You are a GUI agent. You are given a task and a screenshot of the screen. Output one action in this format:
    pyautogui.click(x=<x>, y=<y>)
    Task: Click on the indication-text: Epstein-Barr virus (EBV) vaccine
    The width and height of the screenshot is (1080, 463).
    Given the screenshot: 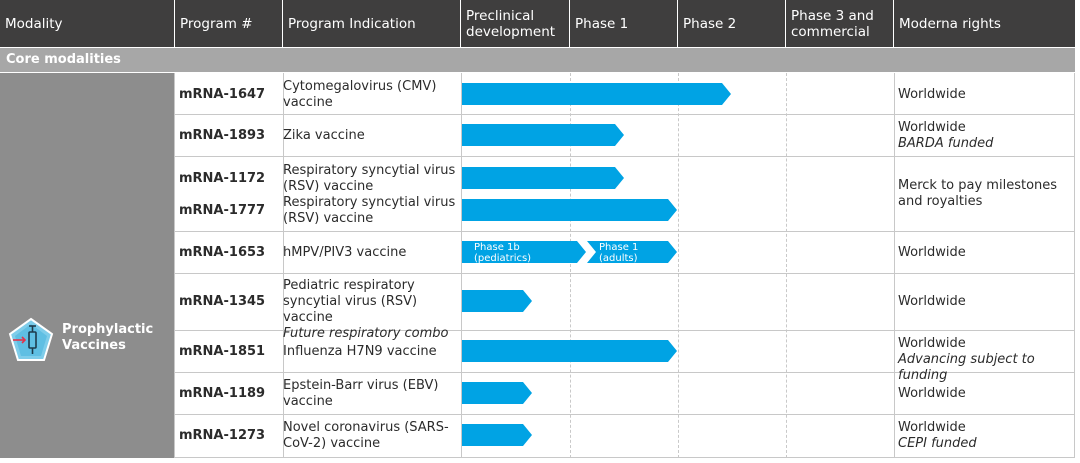 What is the action you would take?
    pyautogui.click(x=361, y=393)
    